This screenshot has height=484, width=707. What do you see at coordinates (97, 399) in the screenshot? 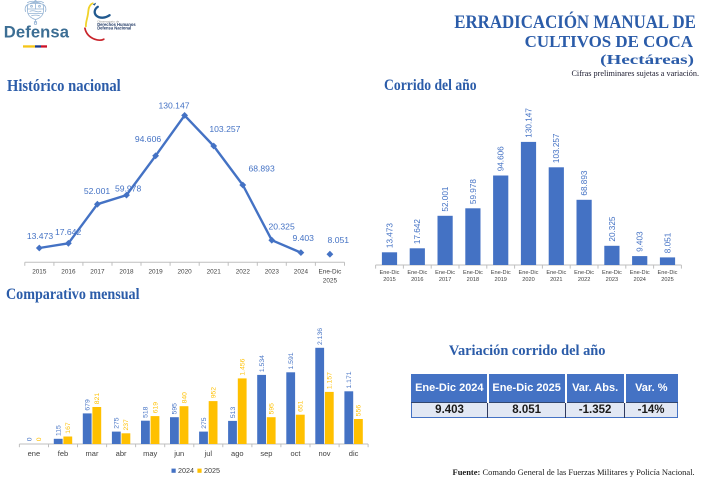
I see `svg-text: 821` at bounding box center [97, 399].